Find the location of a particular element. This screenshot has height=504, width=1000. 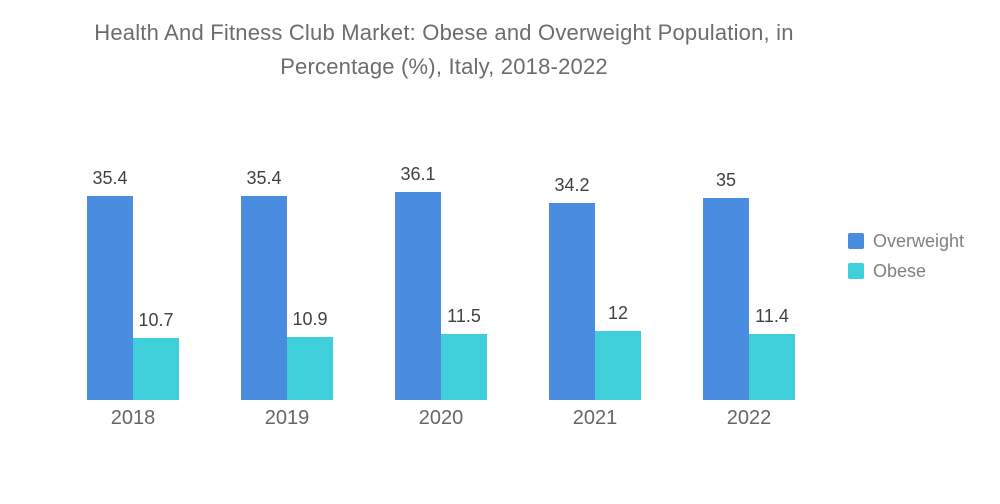

x-axis-label: 2018 is located at coordinates (133, 418).